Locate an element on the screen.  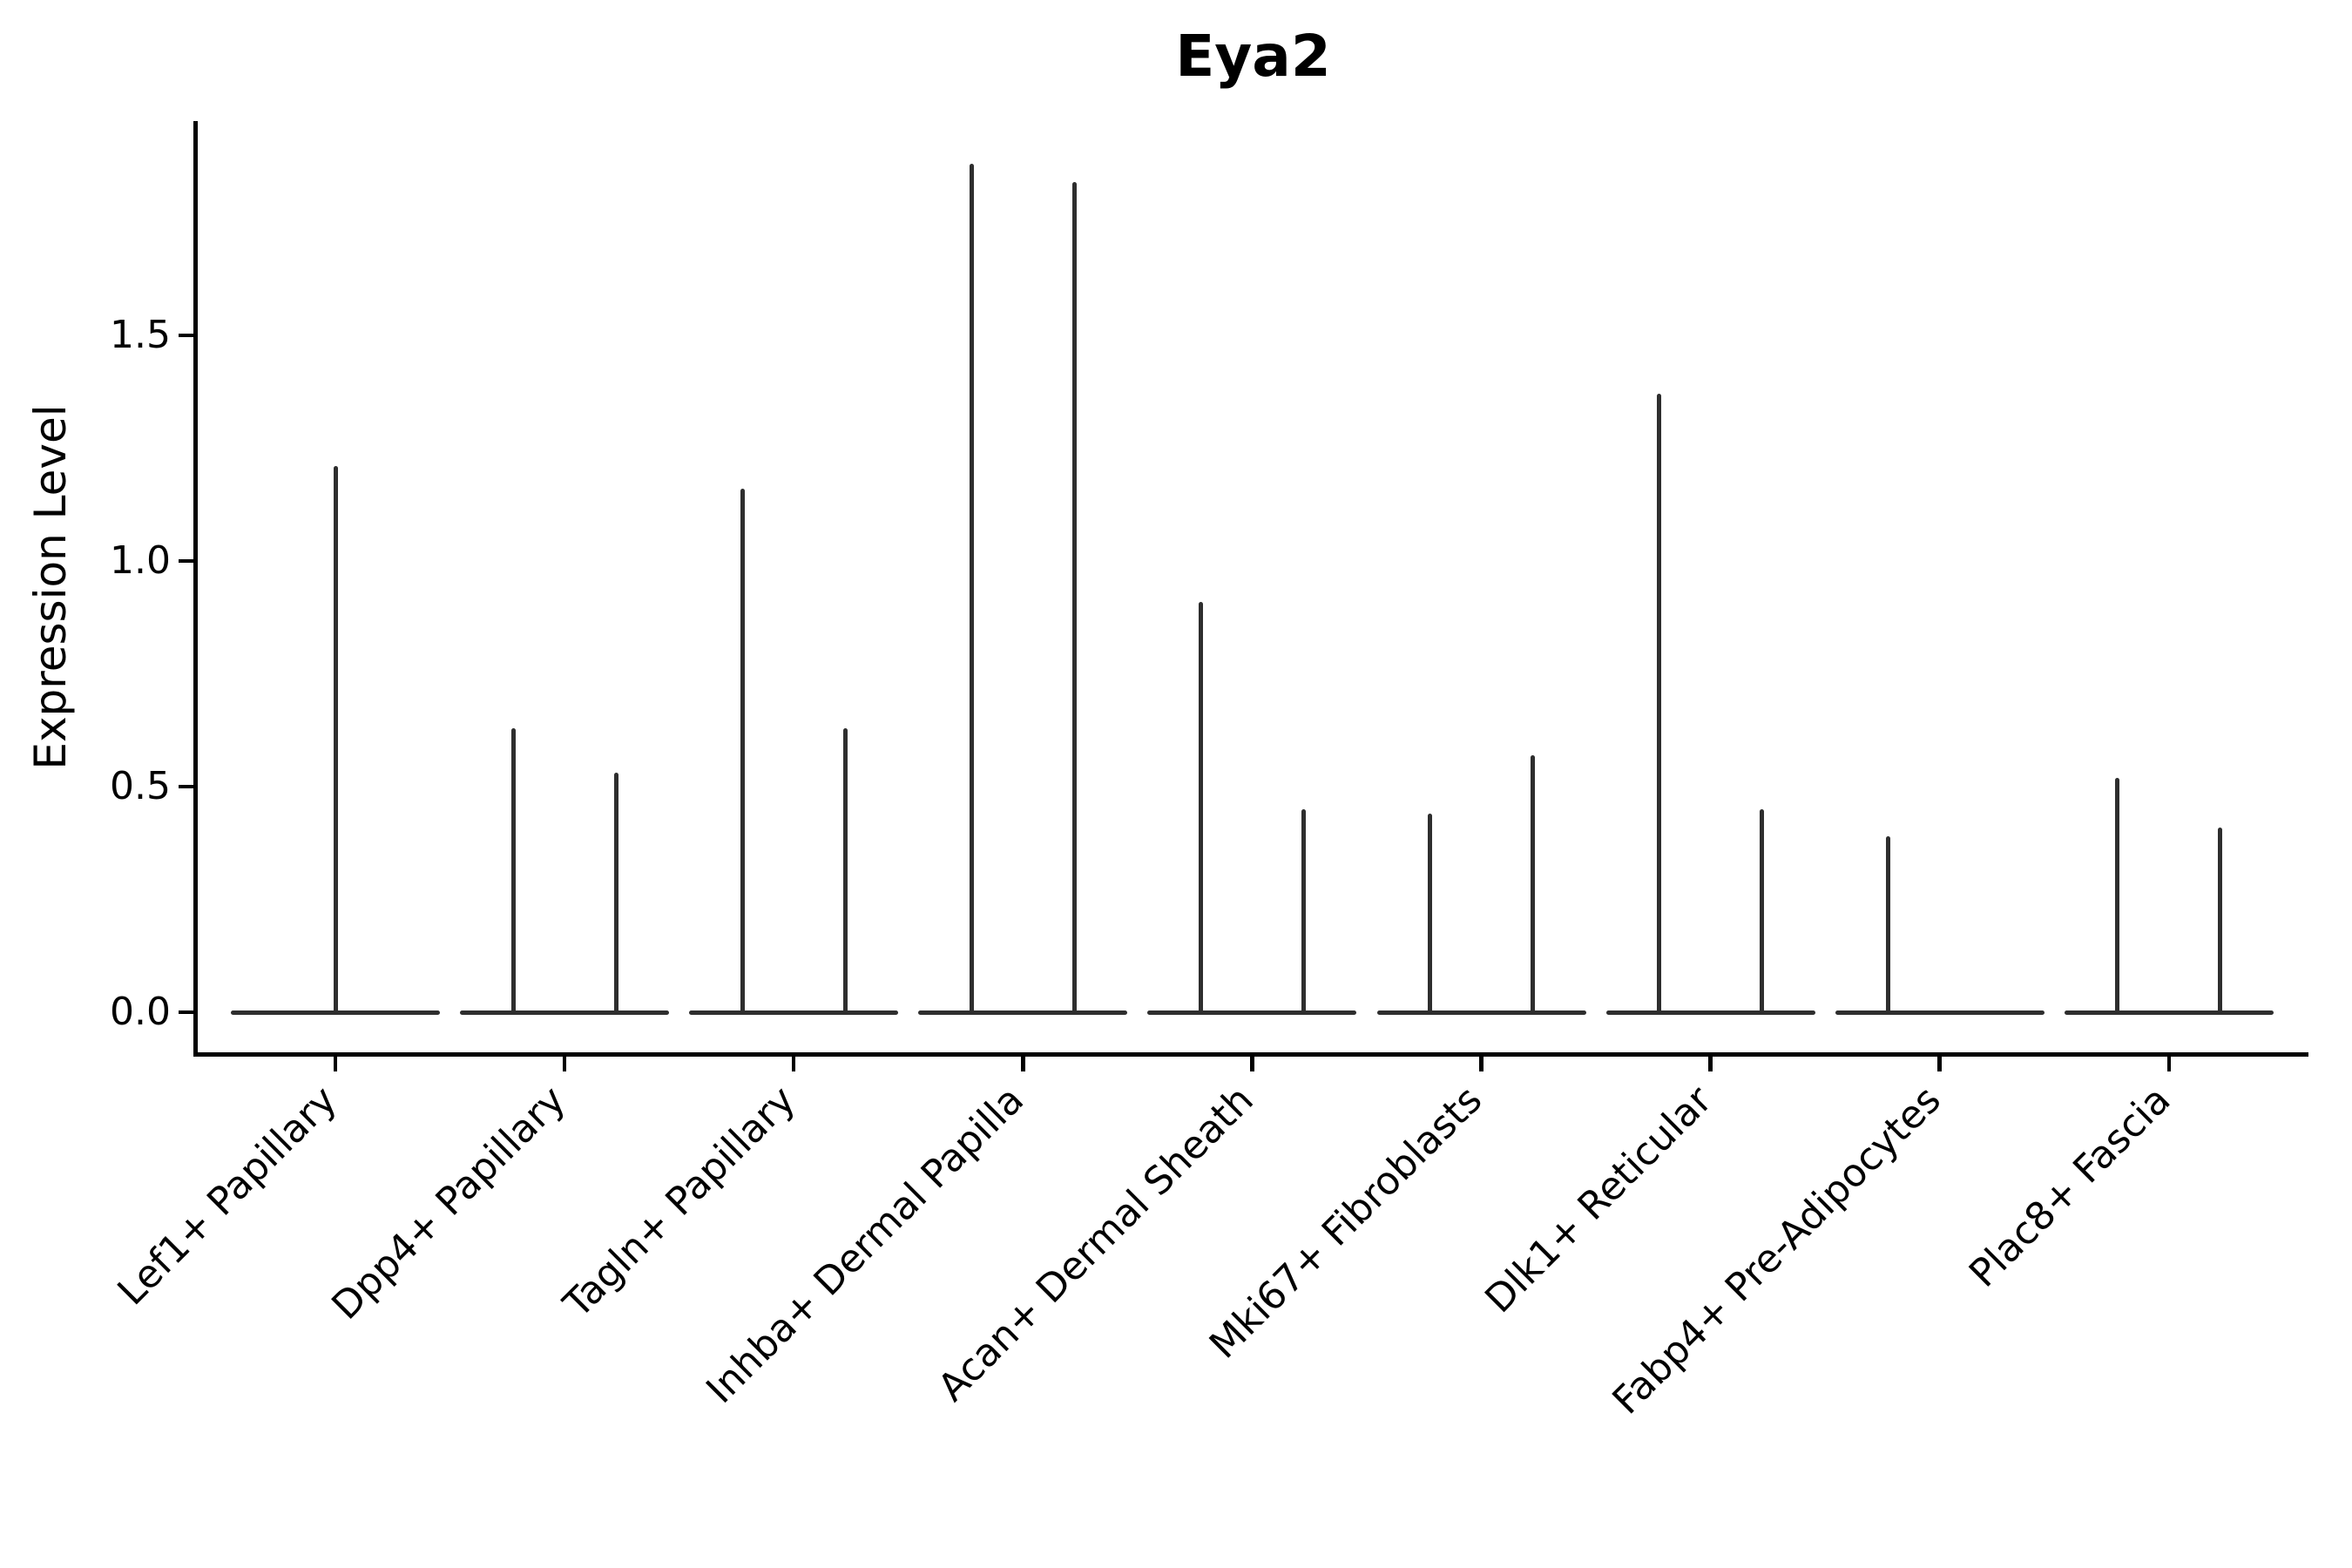
x-tick-label: Dlk1+ Reticular is located at coordinates (1598, 1200).